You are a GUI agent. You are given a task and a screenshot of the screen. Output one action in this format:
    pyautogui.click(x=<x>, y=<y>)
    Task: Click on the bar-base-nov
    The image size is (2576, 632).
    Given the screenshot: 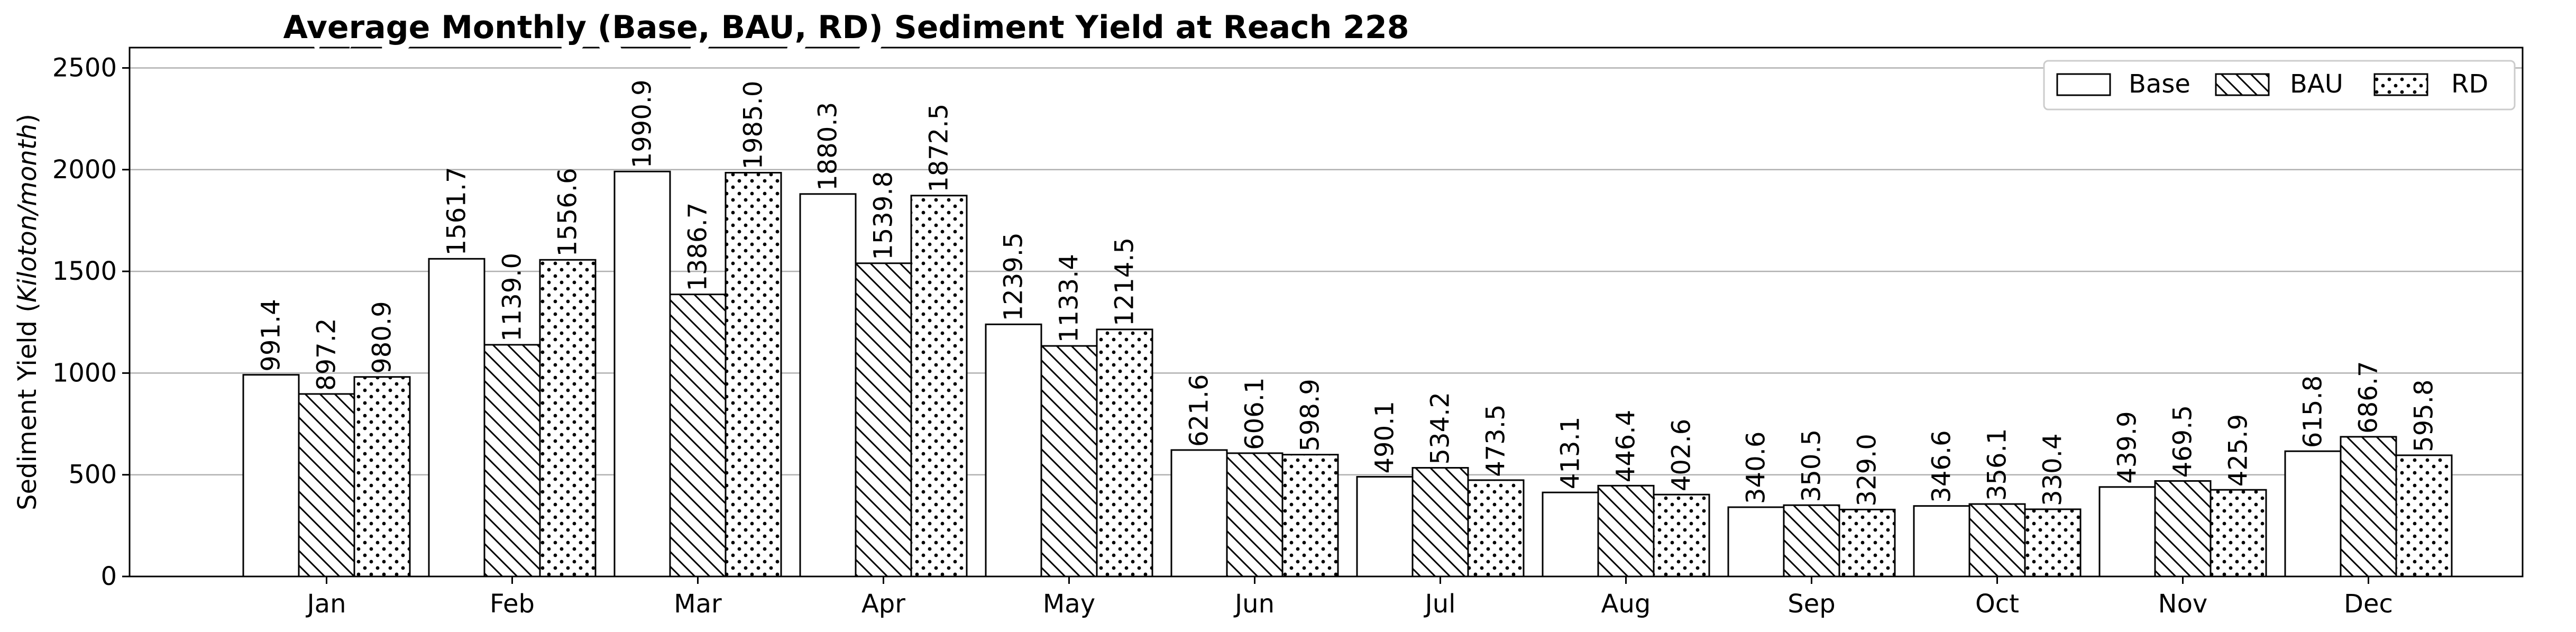 What is the action you would take?
    pyautogui.click(x=2127, y=532)
    